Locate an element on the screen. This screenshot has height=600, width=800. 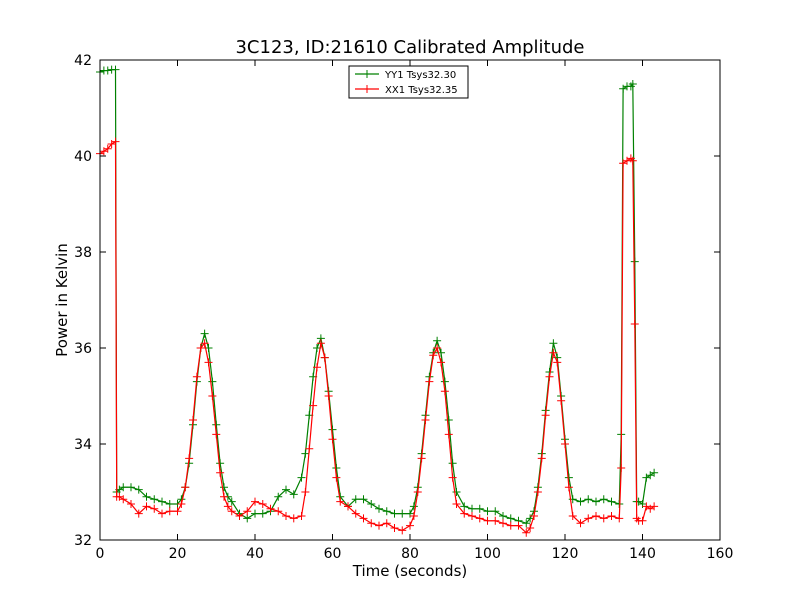
y-tick-label: 34 is located at coordinates (83, 445).